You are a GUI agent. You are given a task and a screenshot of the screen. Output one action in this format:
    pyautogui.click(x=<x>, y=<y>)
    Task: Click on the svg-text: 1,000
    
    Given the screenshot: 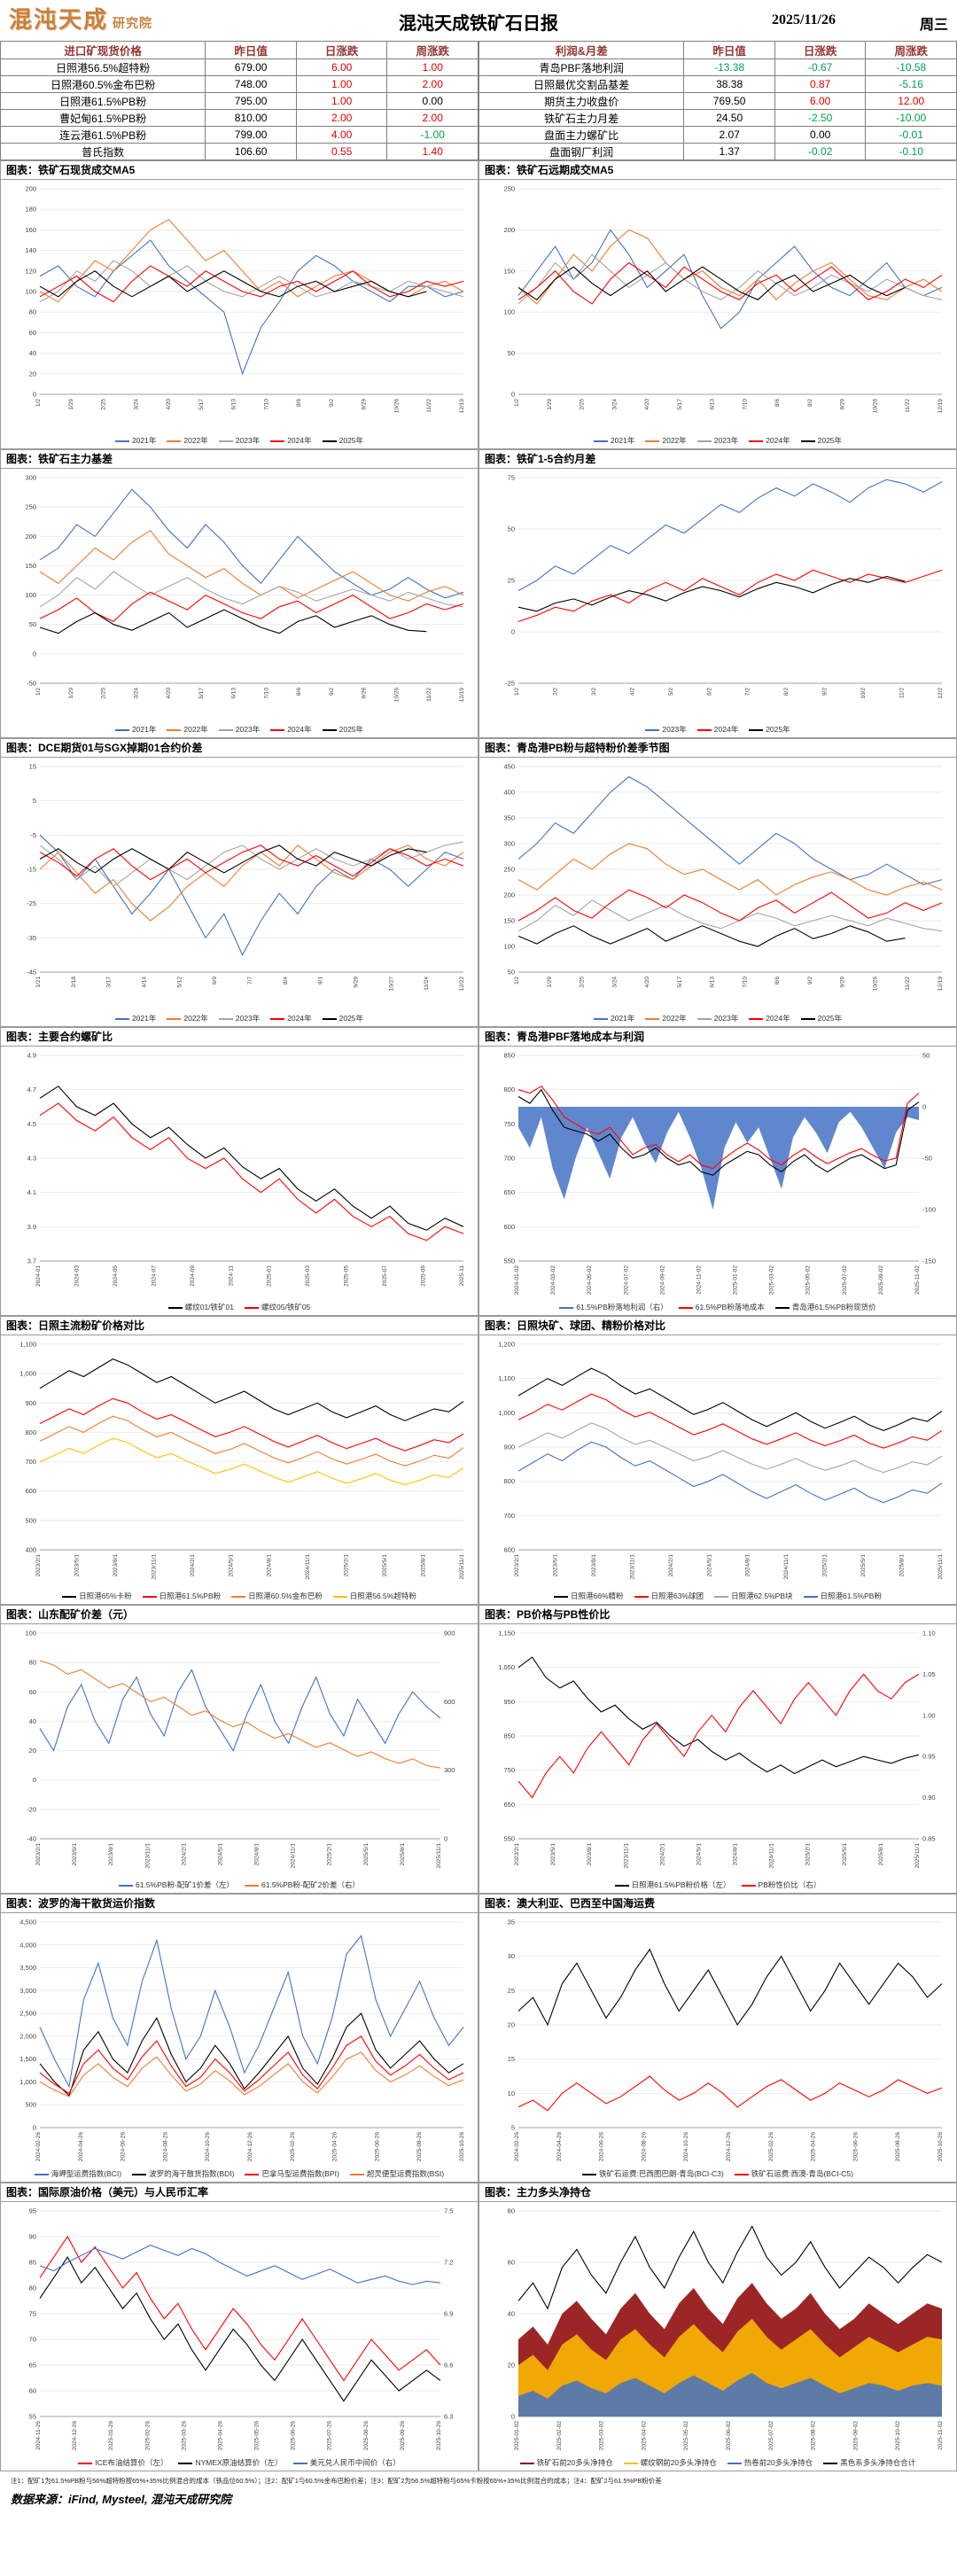 What is the action you would take?
    pyautogui.click(x=27, y=1374)
    